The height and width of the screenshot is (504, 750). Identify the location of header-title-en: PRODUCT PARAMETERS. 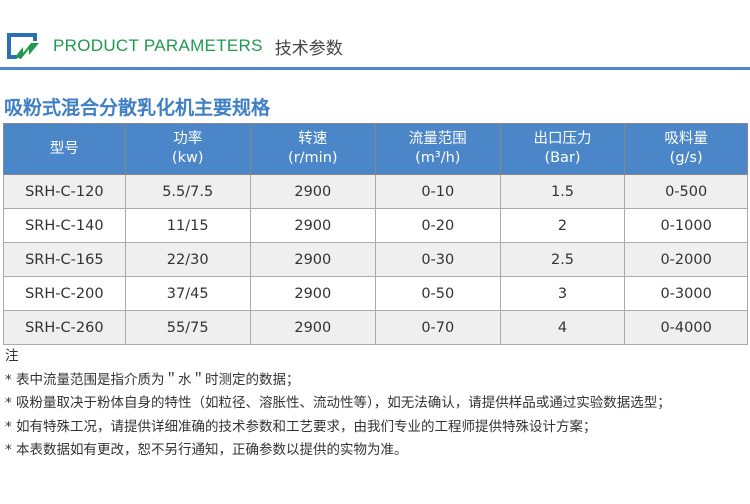
(158, 45).